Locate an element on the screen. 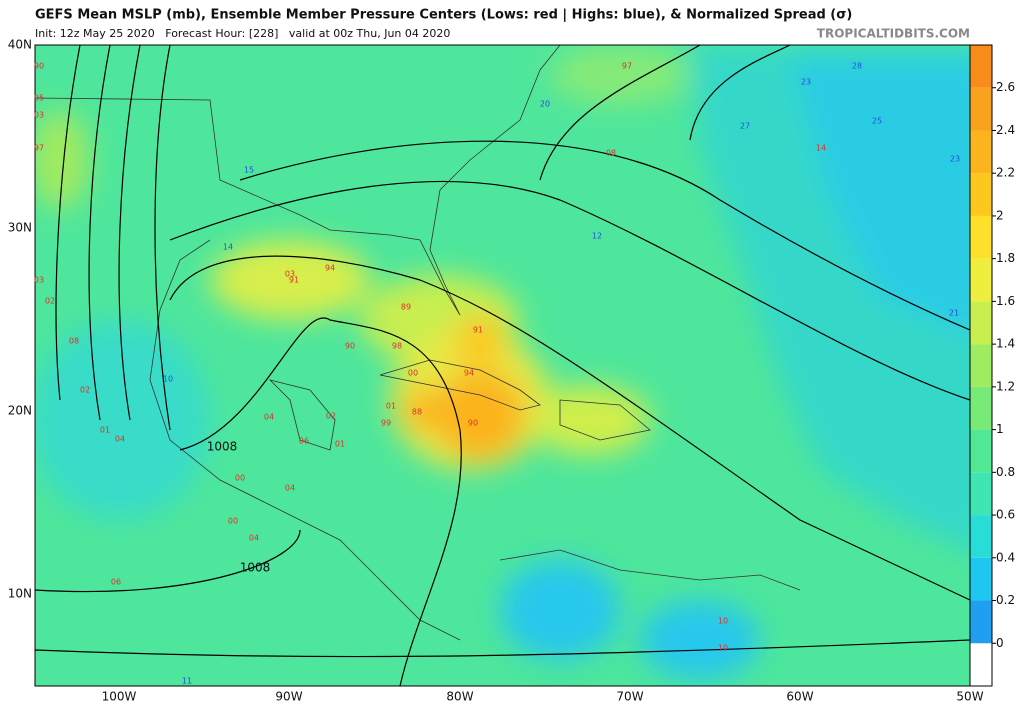  pressure-center: 15 is located at coordinates (249, 170).